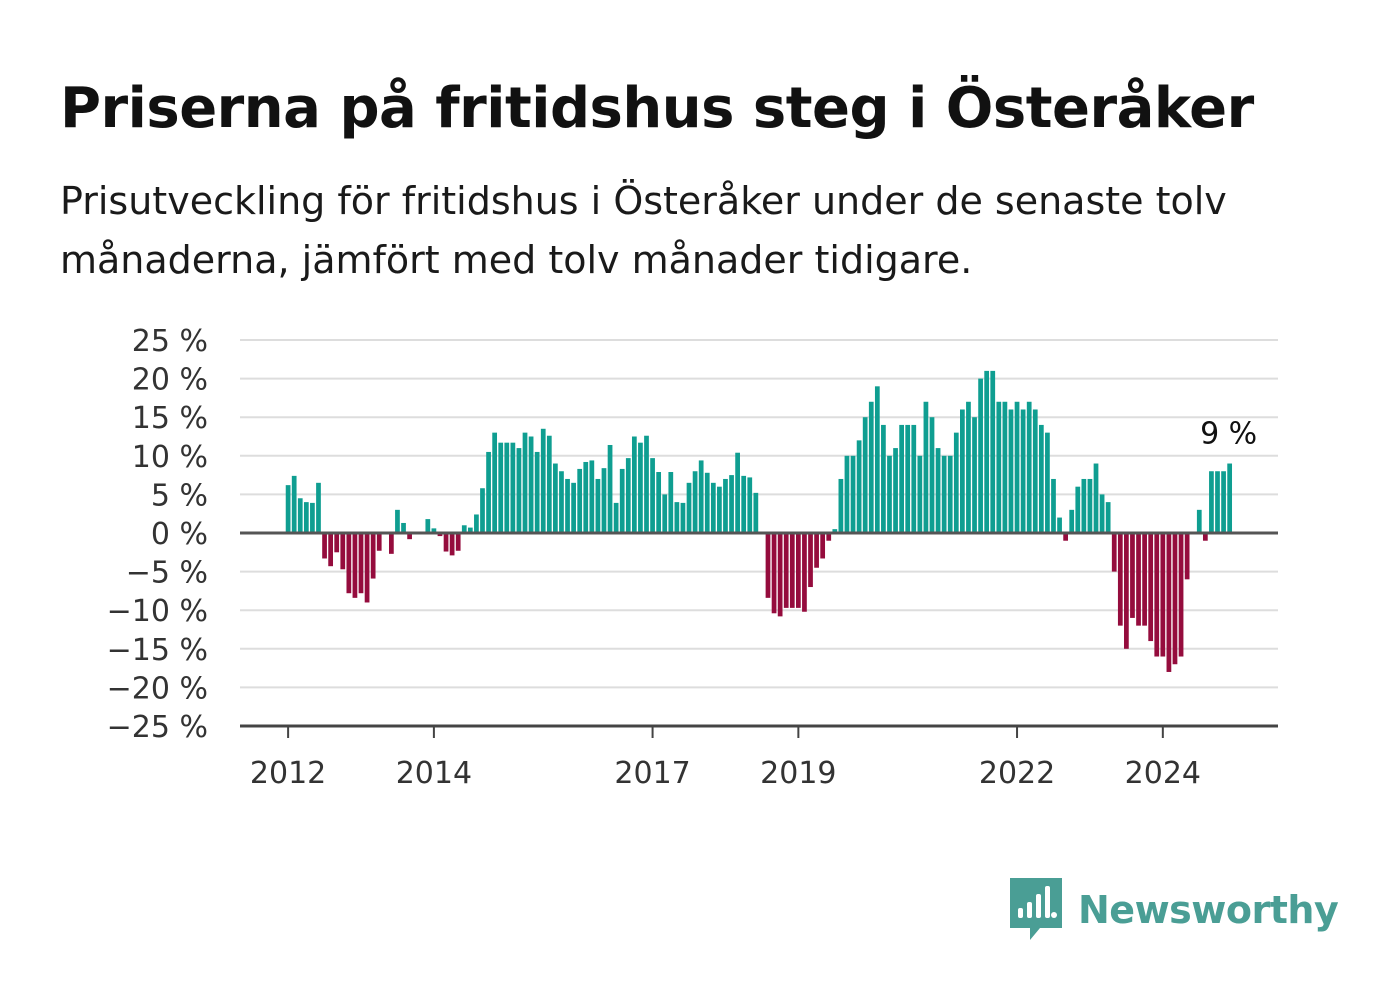  What do you see at coordinates (179, 495) in the screenshot?
I see `y-tick-label: 5 %` at bounding box center [179, 495].